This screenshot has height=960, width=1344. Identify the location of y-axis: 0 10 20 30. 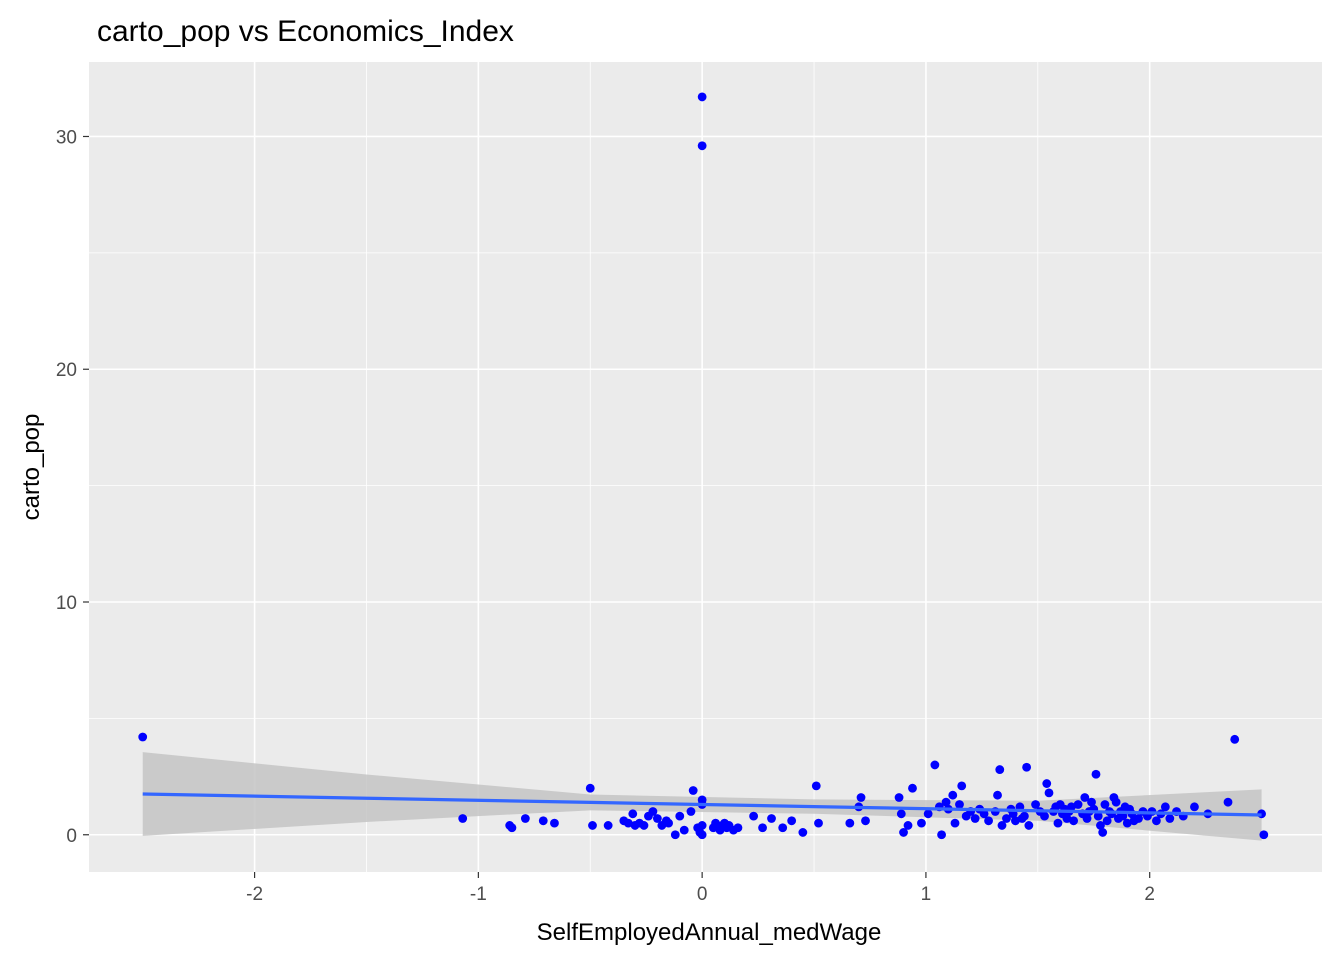
(72, 487).